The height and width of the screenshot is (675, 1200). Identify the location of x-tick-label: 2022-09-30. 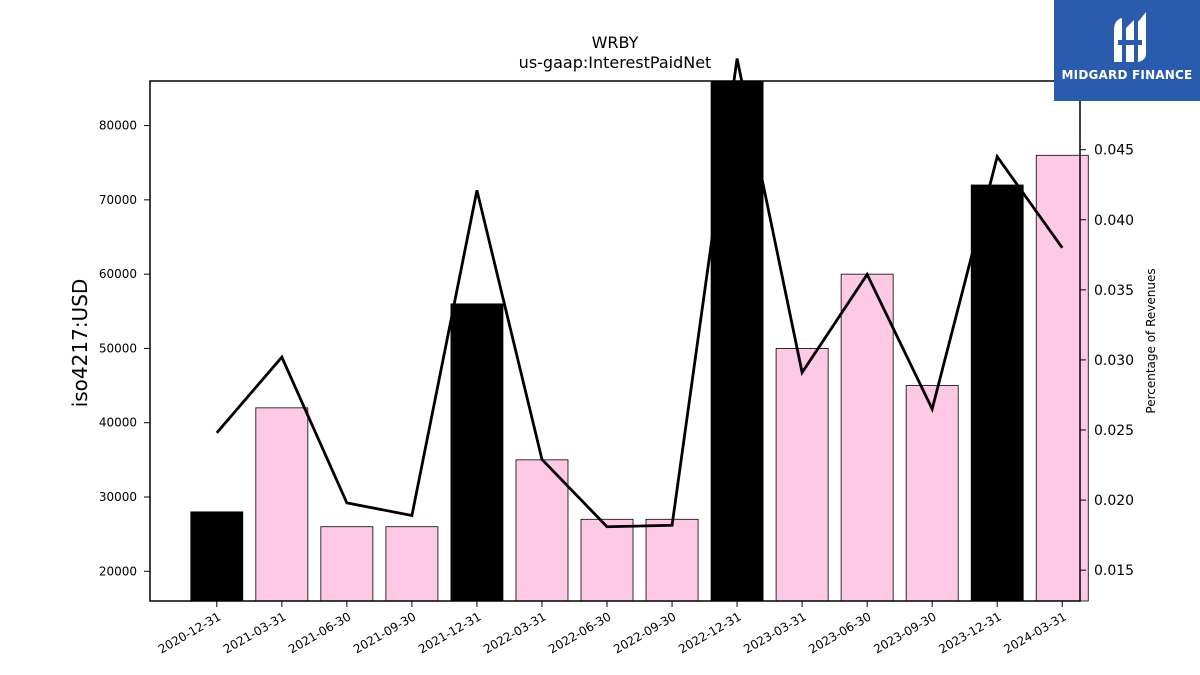
(644, 632).